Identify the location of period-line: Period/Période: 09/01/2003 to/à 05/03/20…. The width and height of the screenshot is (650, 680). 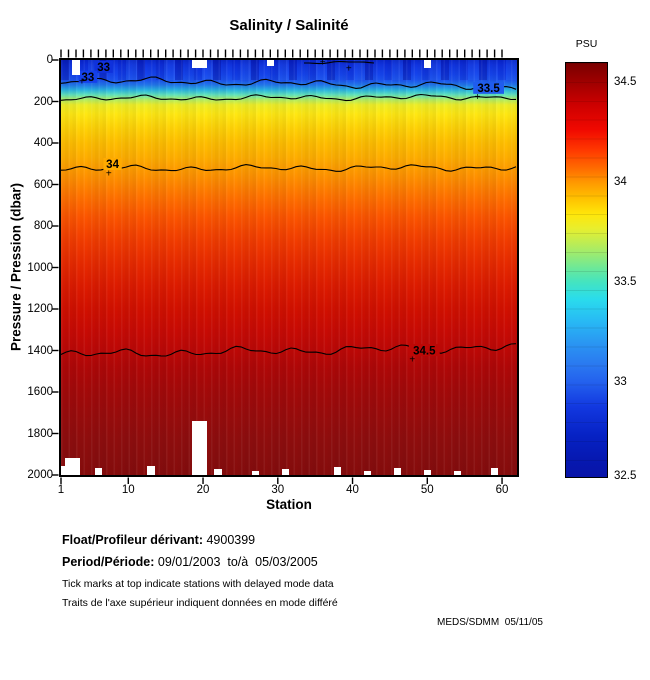
(190, 562).